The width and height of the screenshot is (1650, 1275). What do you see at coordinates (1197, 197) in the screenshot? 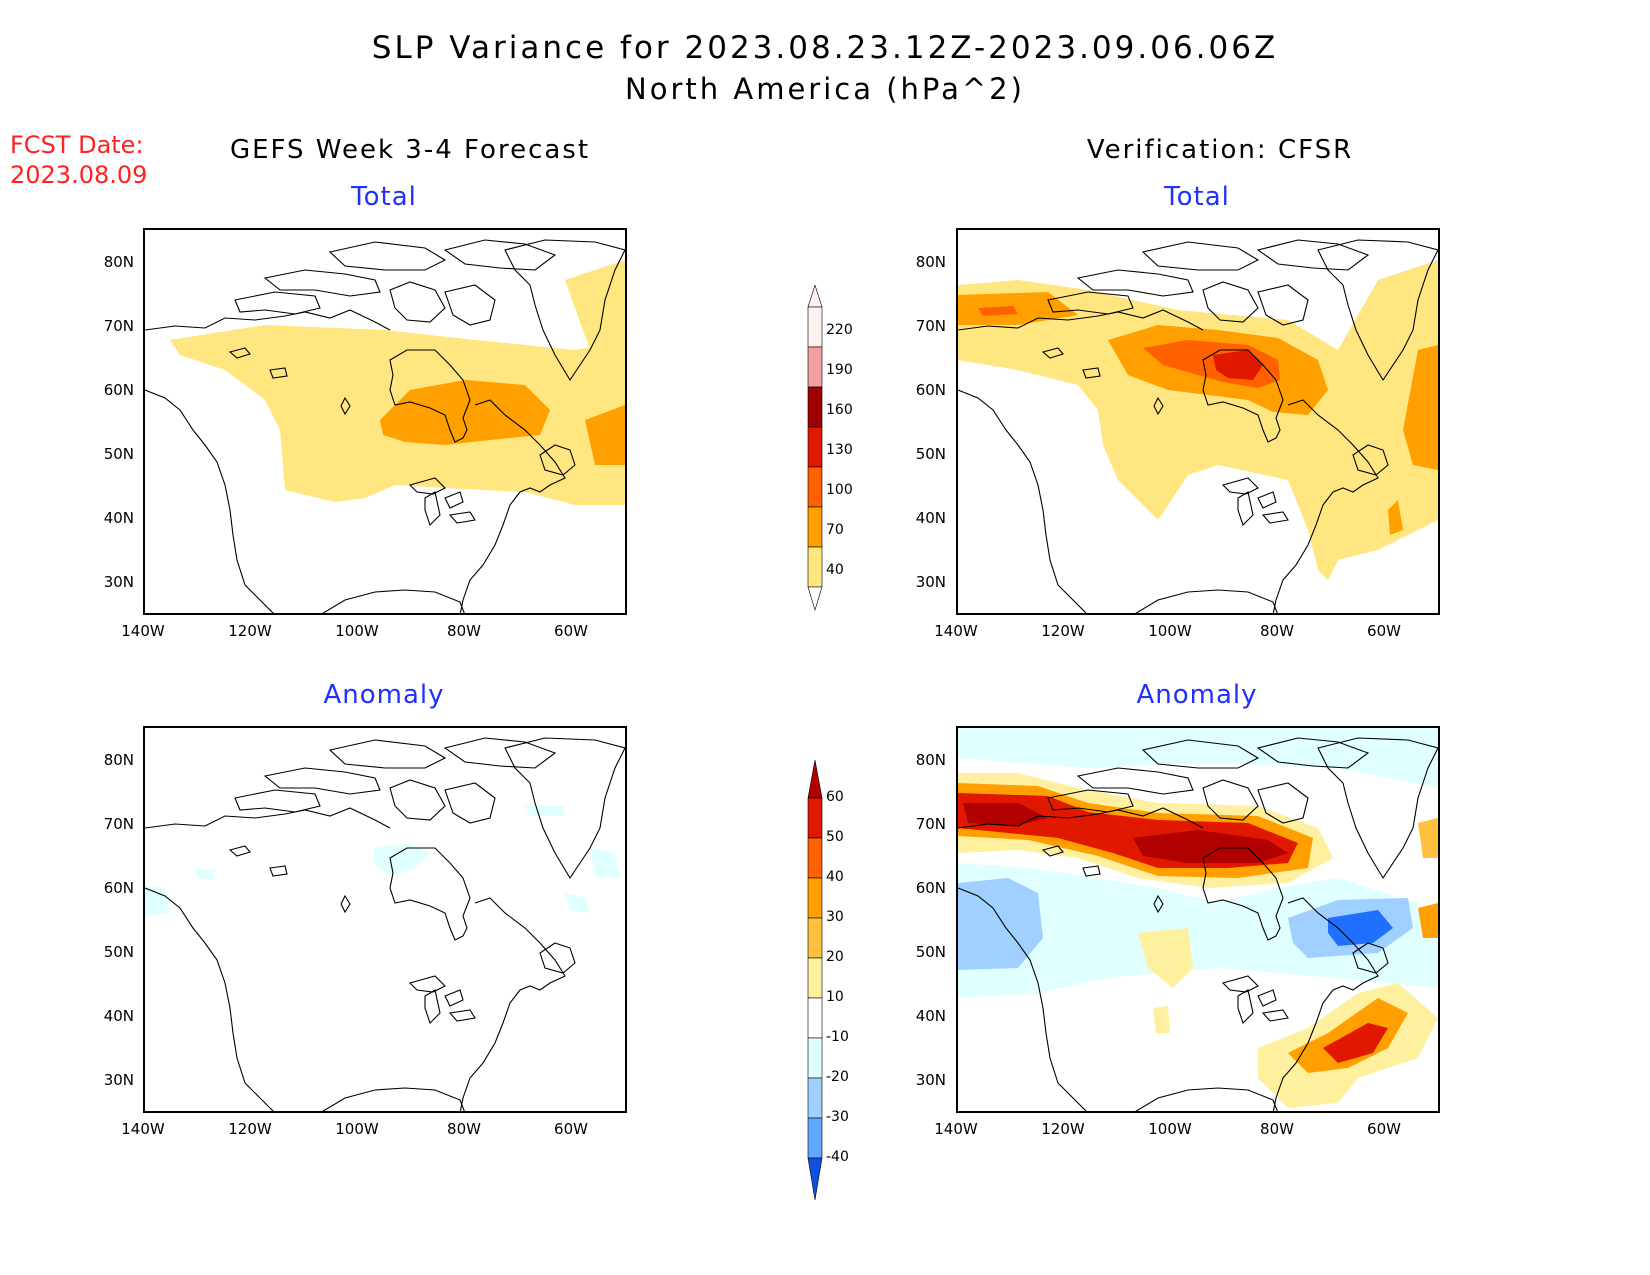
I see `verif-total-label: Total` at bounding box center [1197, 197].